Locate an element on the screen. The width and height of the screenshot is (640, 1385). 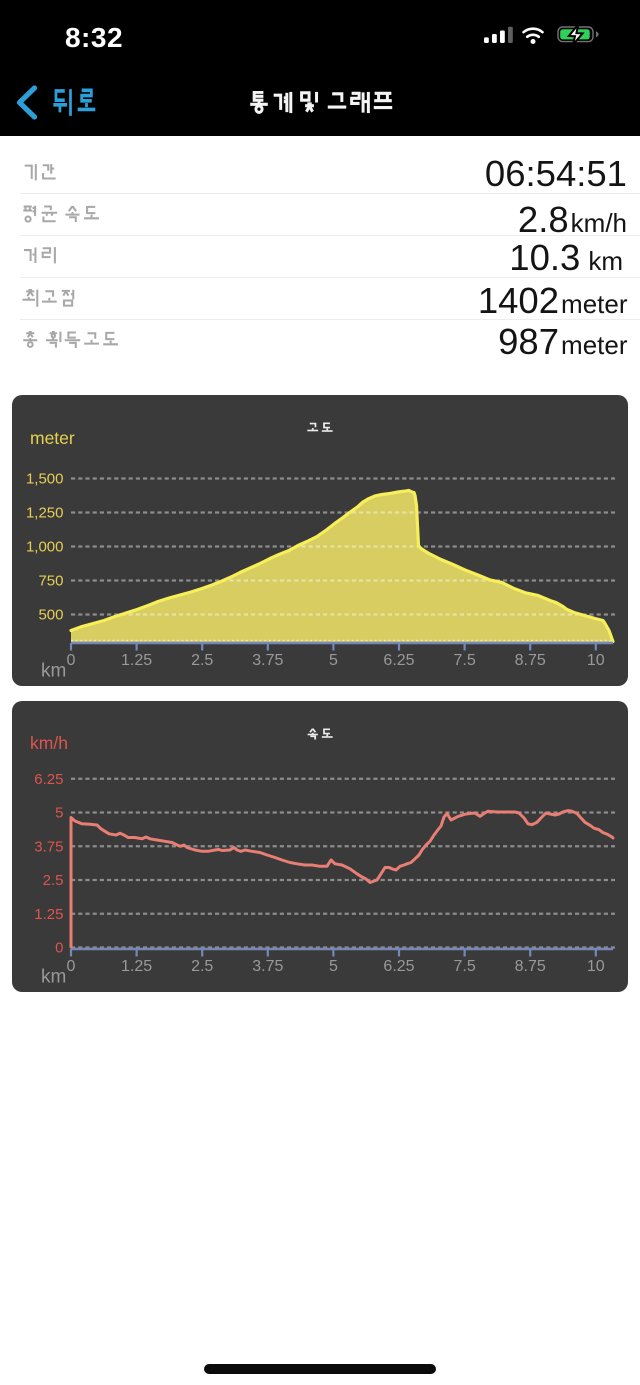
svg-text: 1,000 is located at coordinates (45, 546).